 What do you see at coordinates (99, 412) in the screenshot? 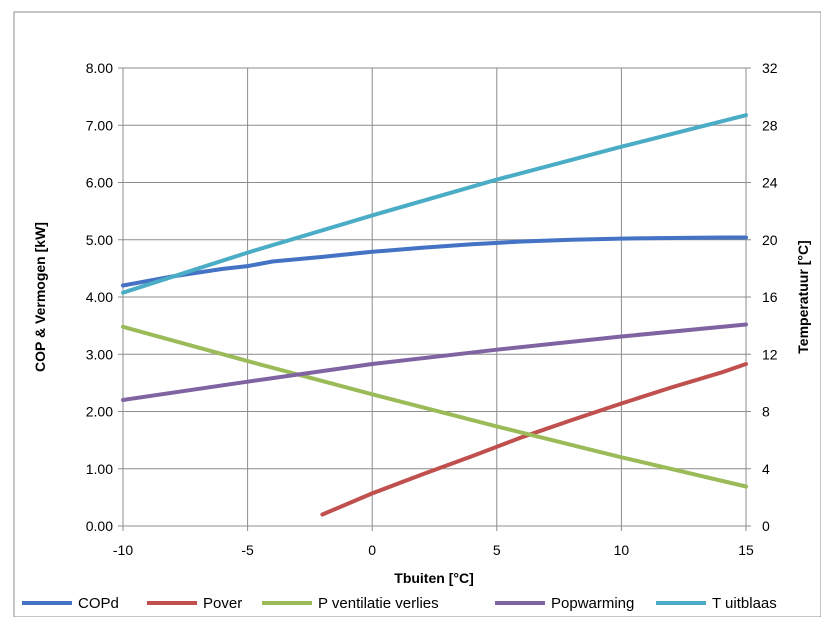
I see `y-tick-label: 2.00` at bounding box center [99, 412].